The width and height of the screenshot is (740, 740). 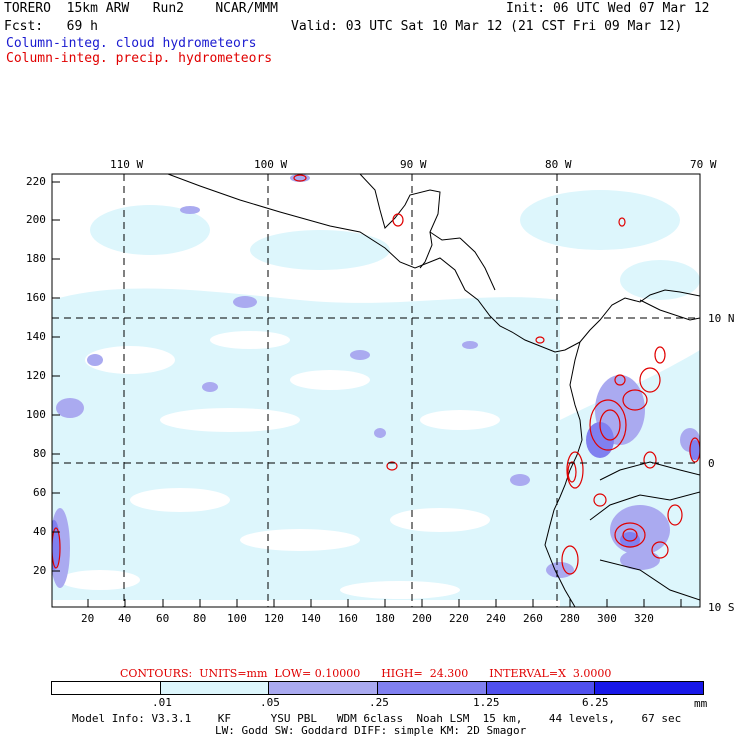 What do you see at coordinates (703, 164) in the screenshot?
I see `lon-label-70w: 70 W` at bounding box center [703, 164].